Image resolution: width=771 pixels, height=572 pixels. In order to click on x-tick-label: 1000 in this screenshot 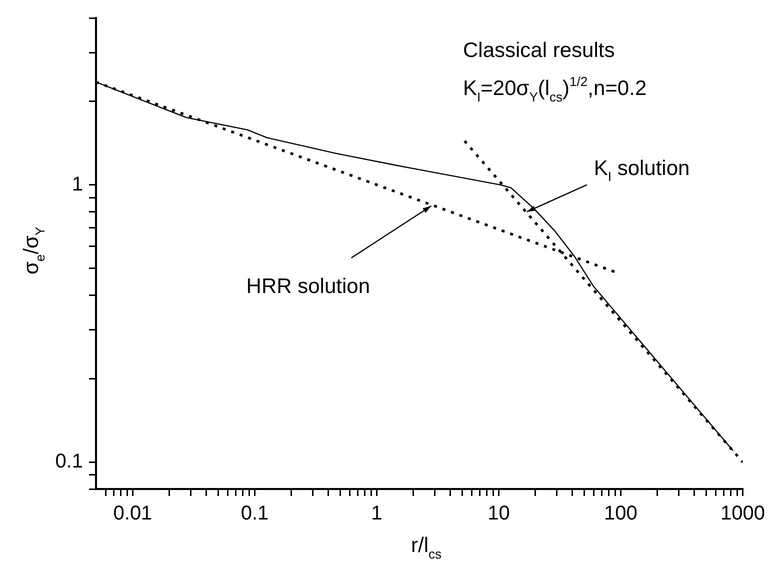, I will do `click(743, 513)`.